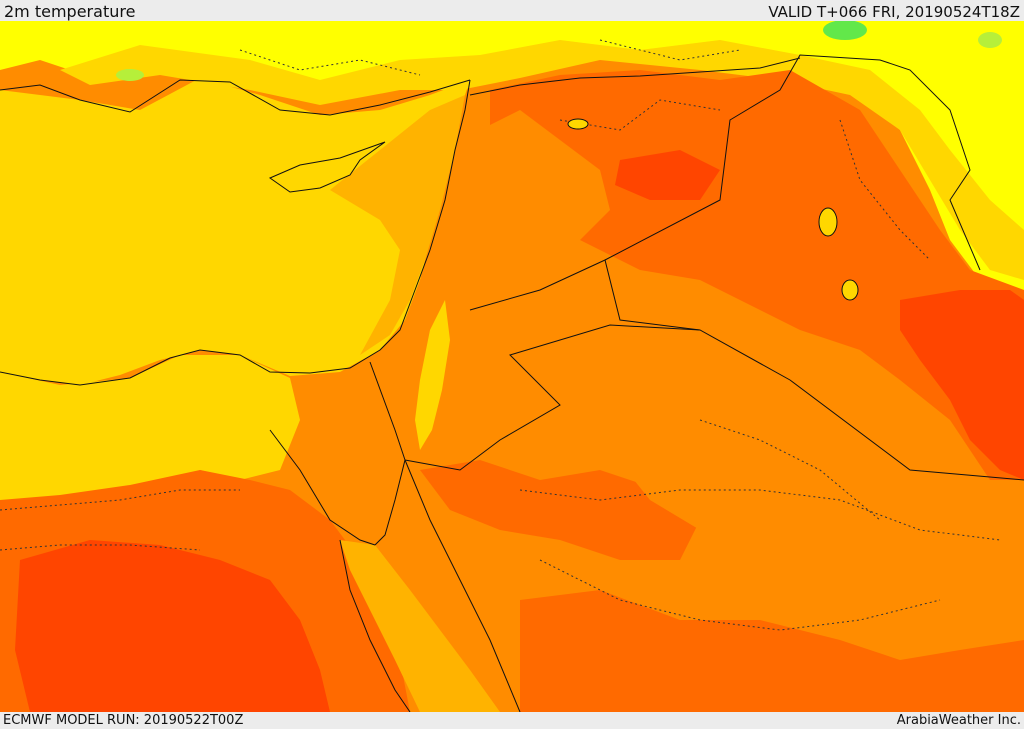  I want to click on model-run-label: ECMWF MODEL RUN: 20190522T00Z, so click(123, 720).